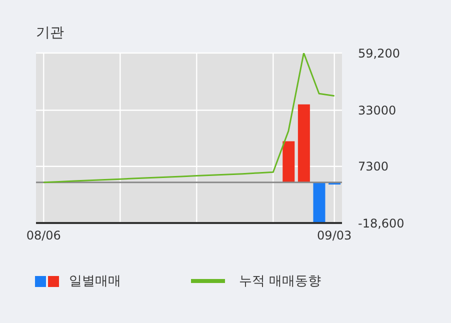 This screenshot has height=323, width=451. What do you see at coordinates (381, 223) in the screenshot?
I see `y-tick-label: -18,600` at bounding box center [381, 223].